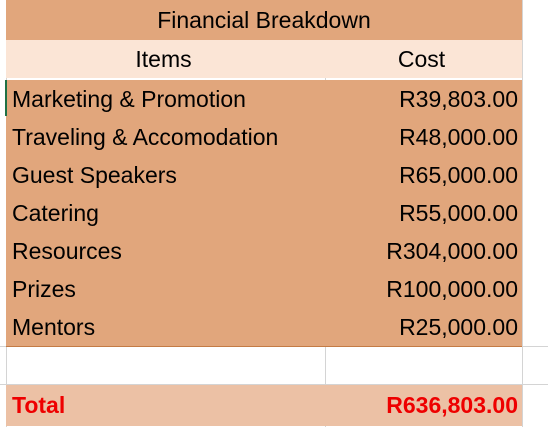 Image resolution: width=548 pixels, height=427 pixels. Describe the element at coordinates (264, 175) in the screenshot. I see `table-row: Guest Speakers R65,000.00` at that location.